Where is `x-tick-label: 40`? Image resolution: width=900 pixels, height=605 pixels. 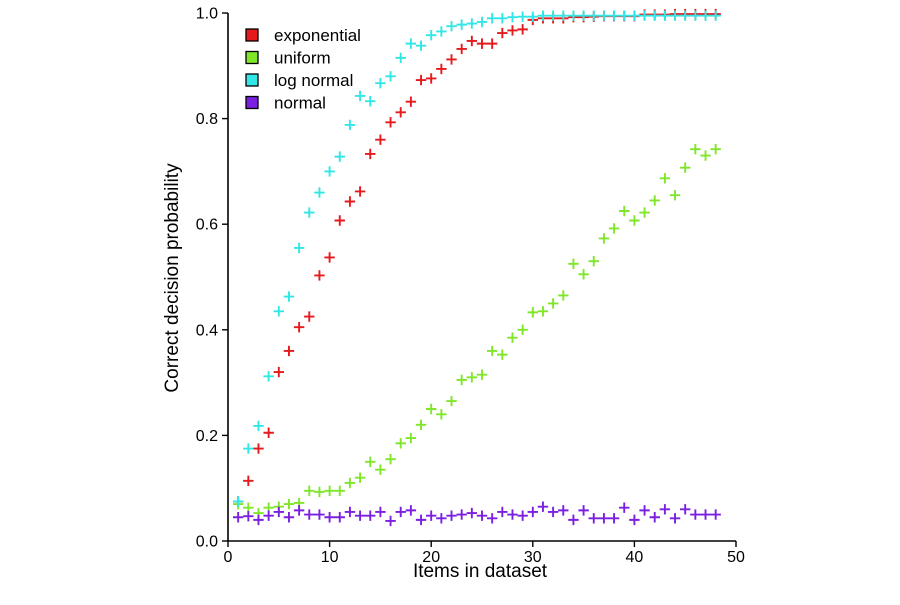
x-tick-label: 40 is located at coordinates (635, 557).